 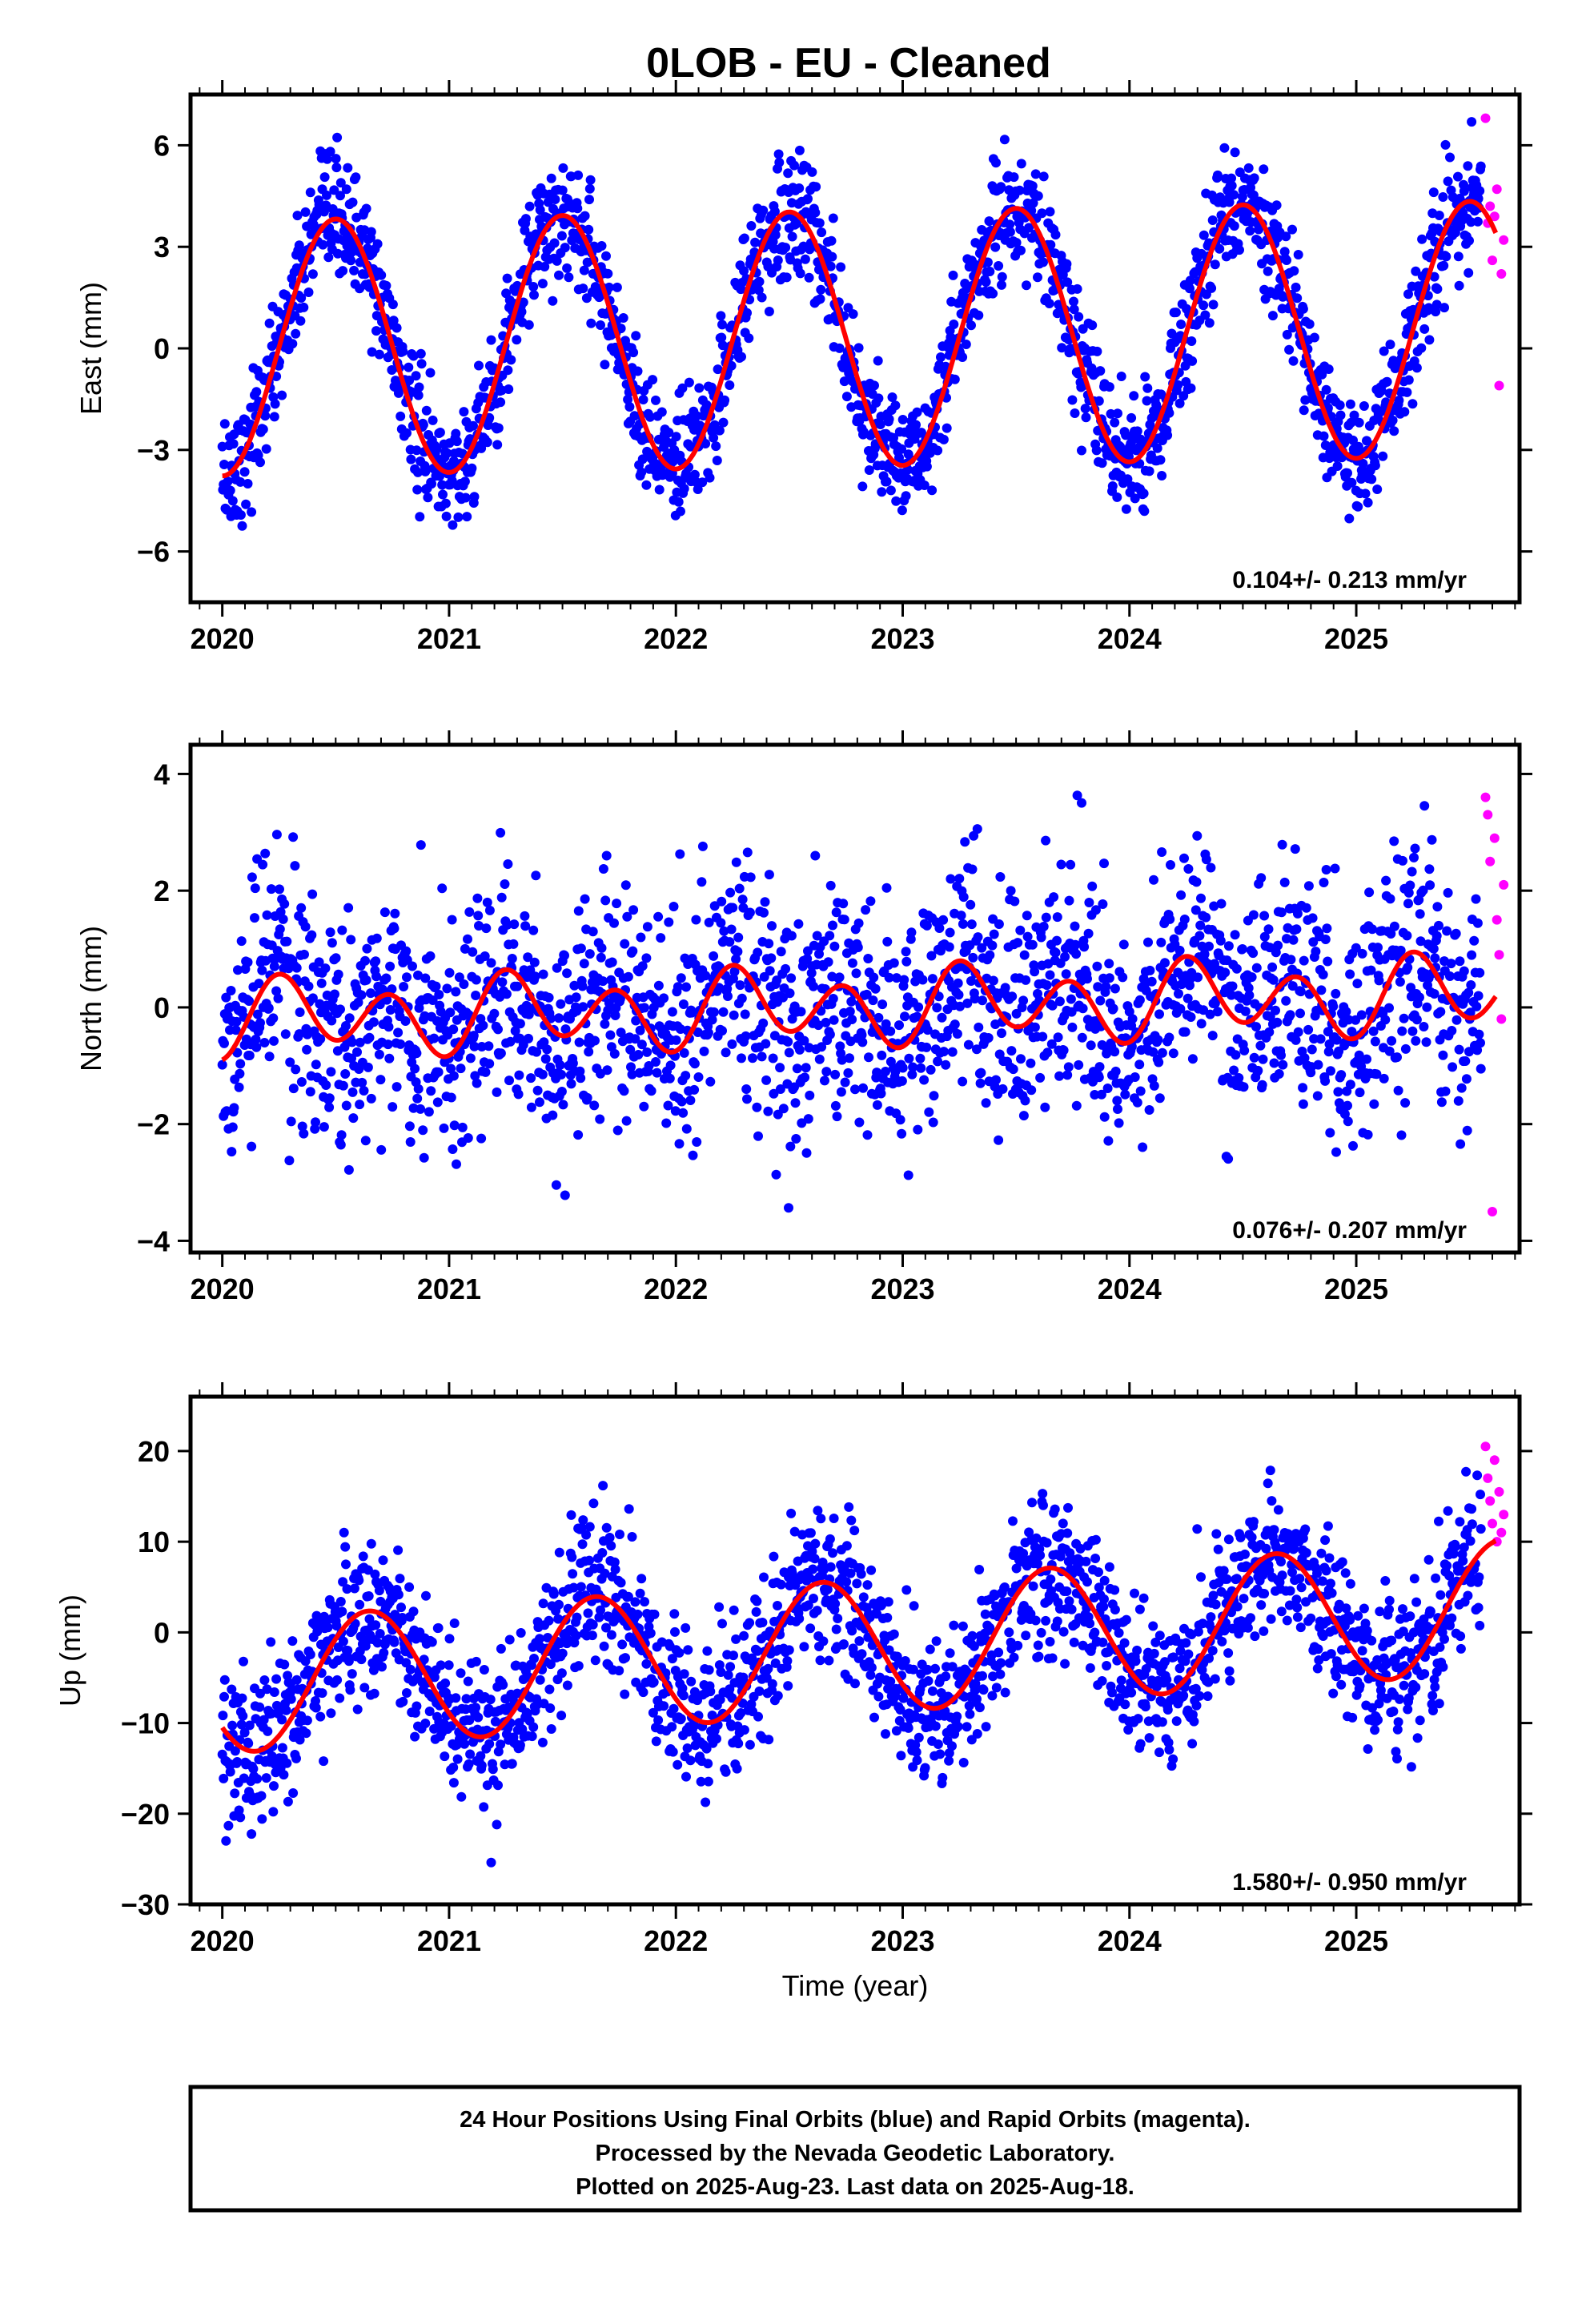 I want to click on north-xtick-label: 2023, so click(x=902, y=1289).